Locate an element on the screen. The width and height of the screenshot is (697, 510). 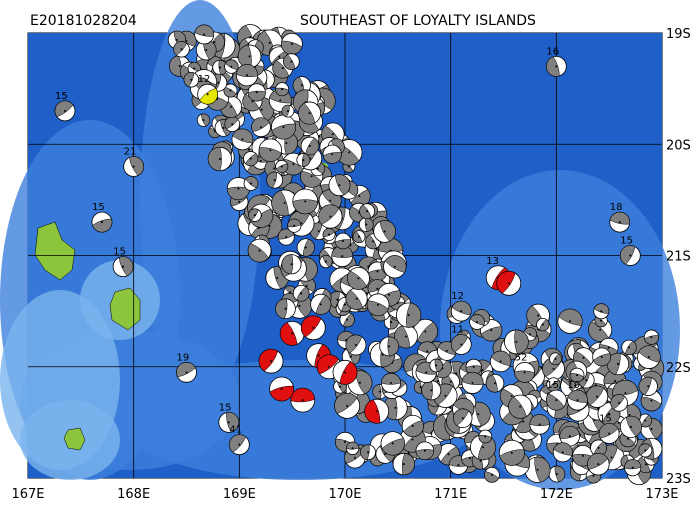
focal-mechanism: 16 is located at coordinates (556, 61).